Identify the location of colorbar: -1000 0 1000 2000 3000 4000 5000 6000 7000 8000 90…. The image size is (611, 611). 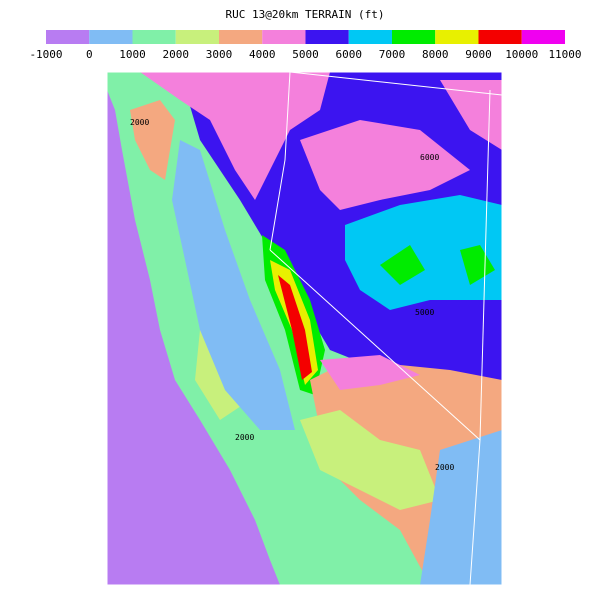
(305, 45).